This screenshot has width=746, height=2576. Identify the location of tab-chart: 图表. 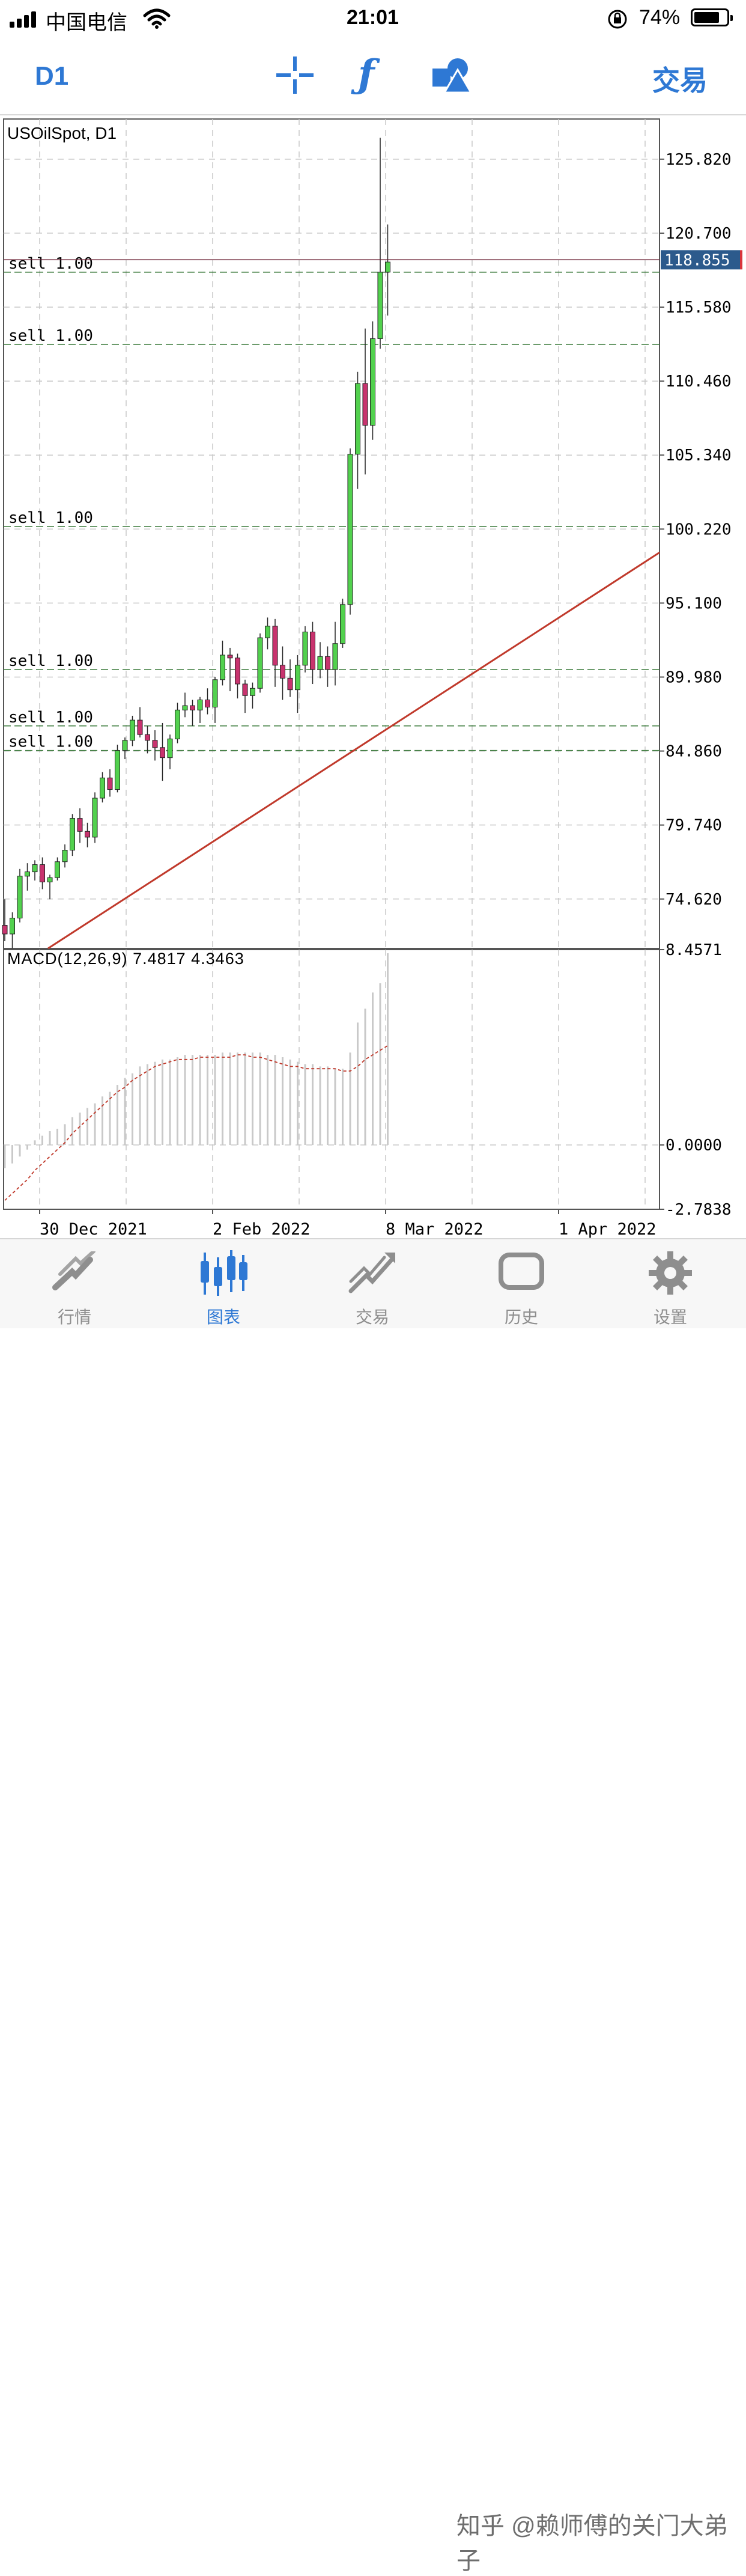
(223, 1283).